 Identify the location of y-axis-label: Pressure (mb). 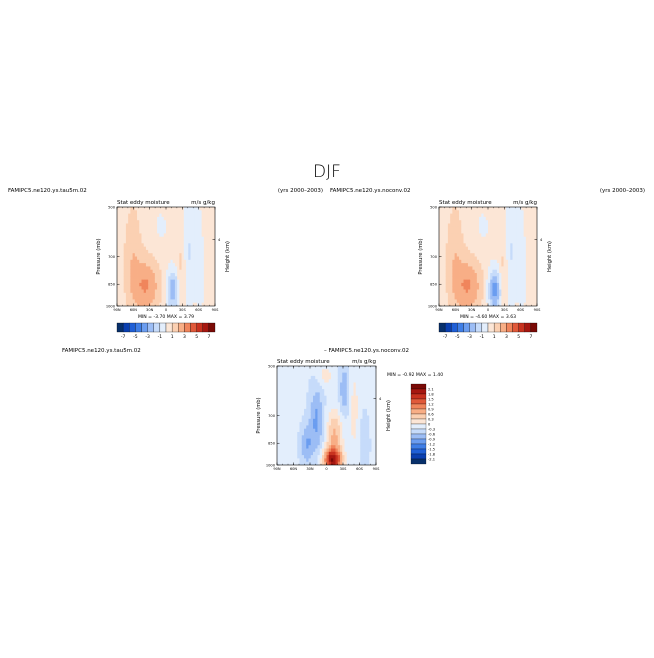
(99, 256).